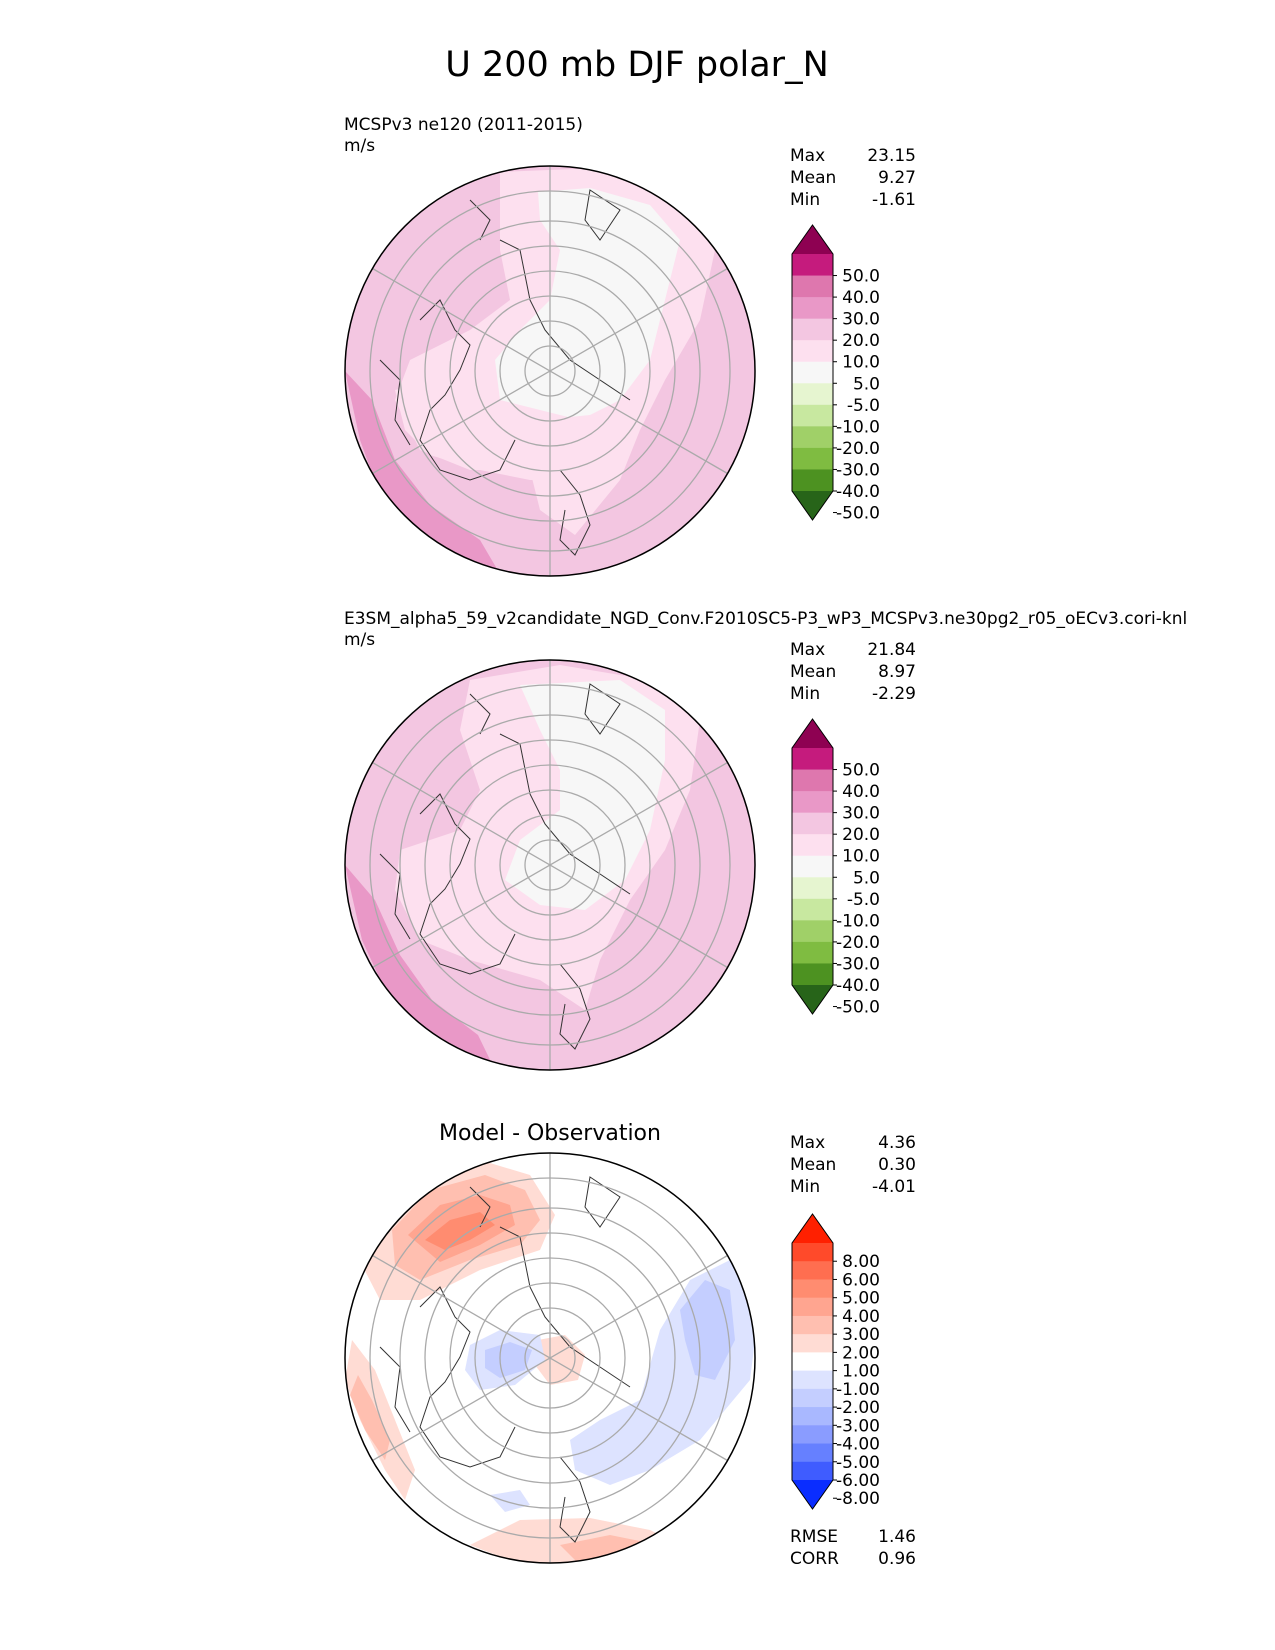  Describe the element at coordinates (891, 650) in the screenshot. I see `stat-value: 21.84` at that location.